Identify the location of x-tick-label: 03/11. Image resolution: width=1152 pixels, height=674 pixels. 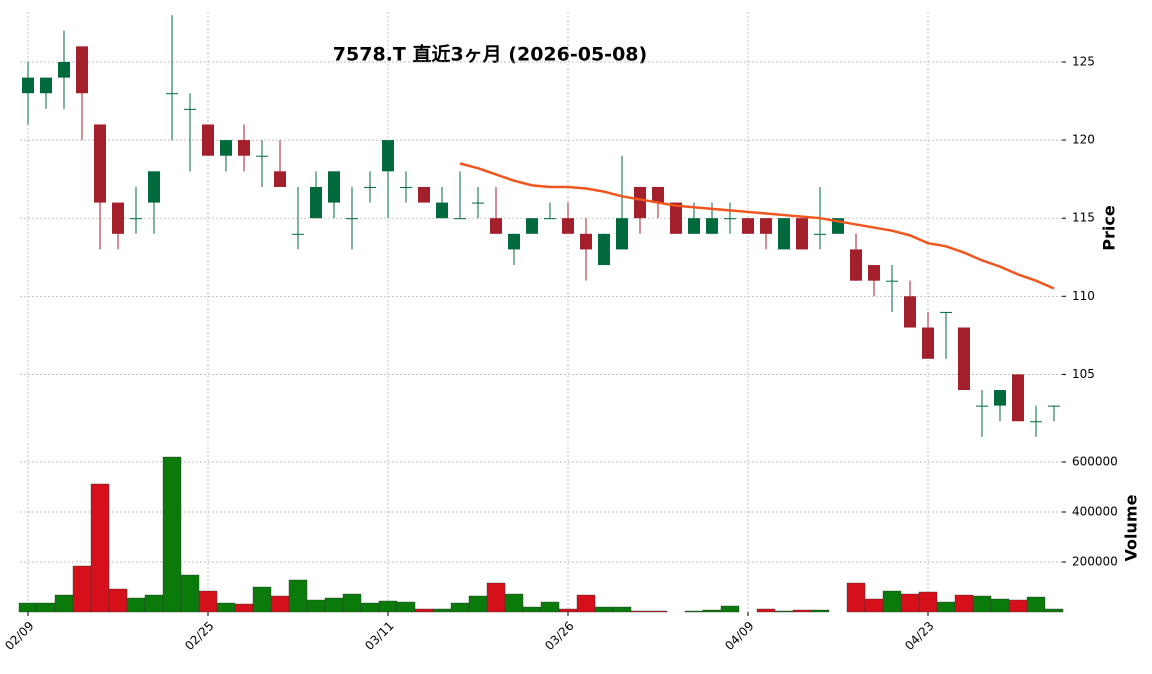
(379, 636).